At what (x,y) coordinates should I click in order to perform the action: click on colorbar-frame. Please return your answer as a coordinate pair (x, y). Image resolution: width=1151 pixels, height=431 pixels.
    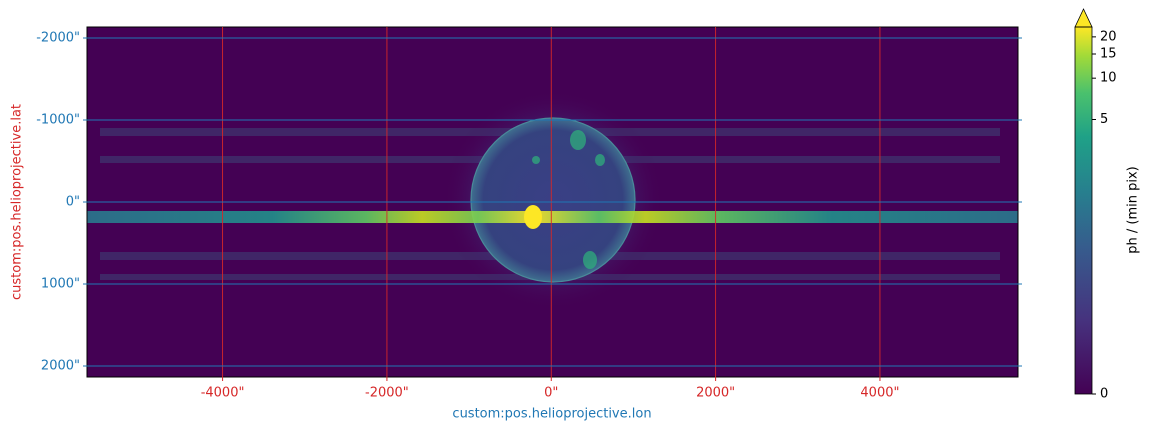
    Looking at the image, I should click on (1083, 210).